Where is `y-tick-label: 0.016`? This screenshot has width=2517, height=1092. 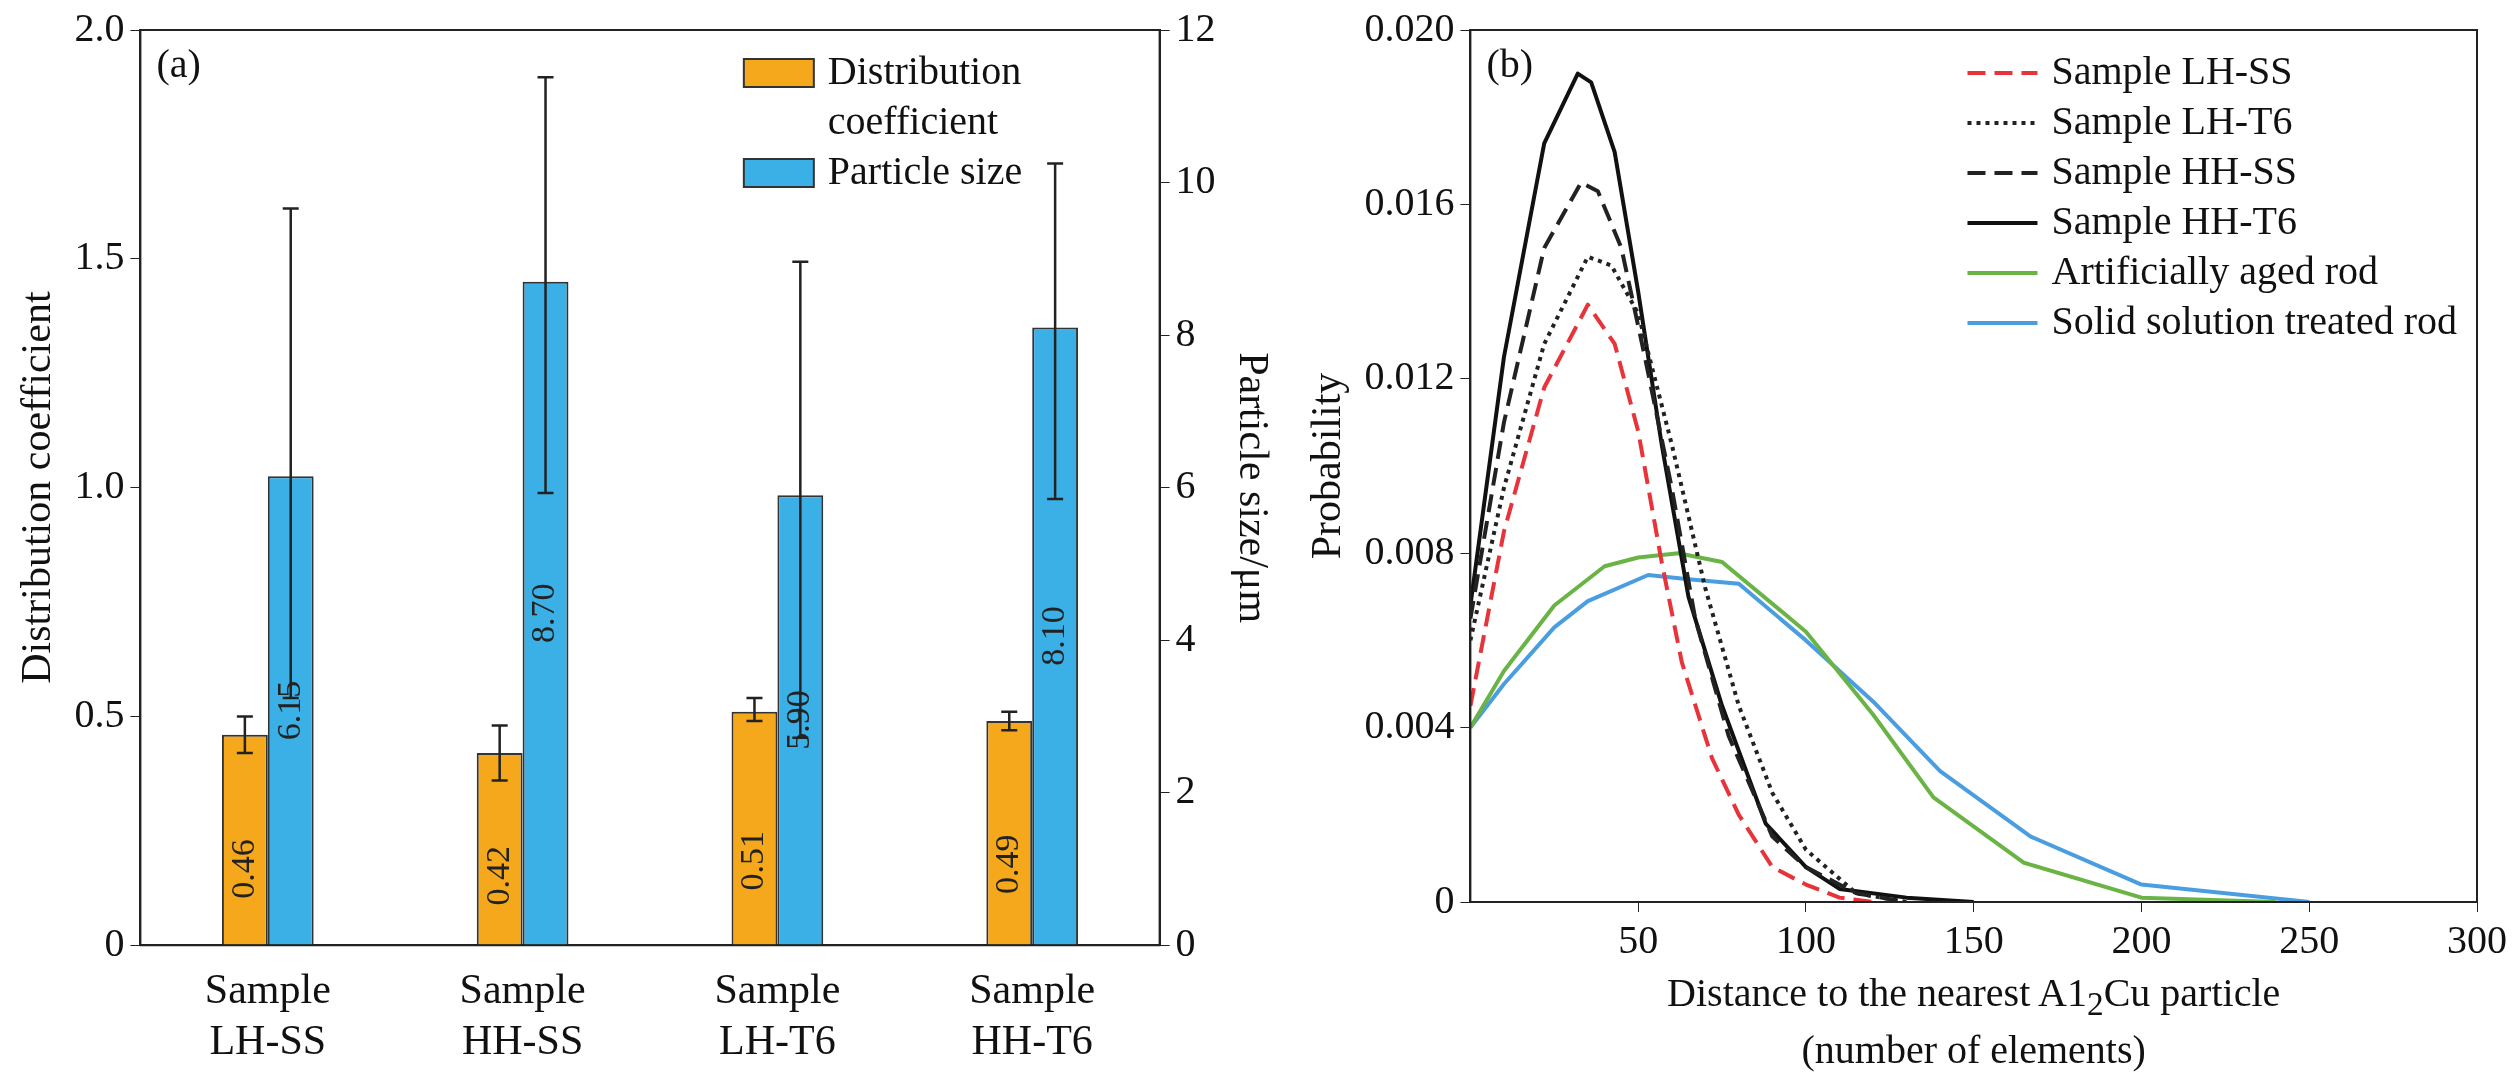
y-tick-label: 0.016 is located at coordinates (1409, 201).